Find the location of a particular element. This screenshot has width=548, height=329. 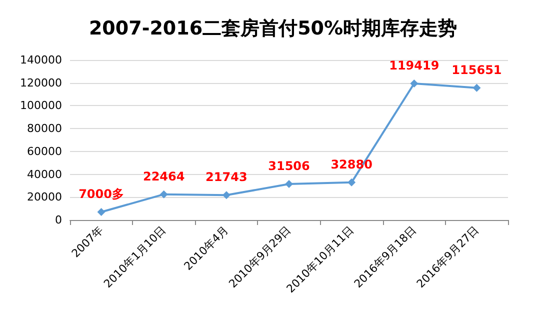

data-label: 7000多 is located at coordinates (101, 194).